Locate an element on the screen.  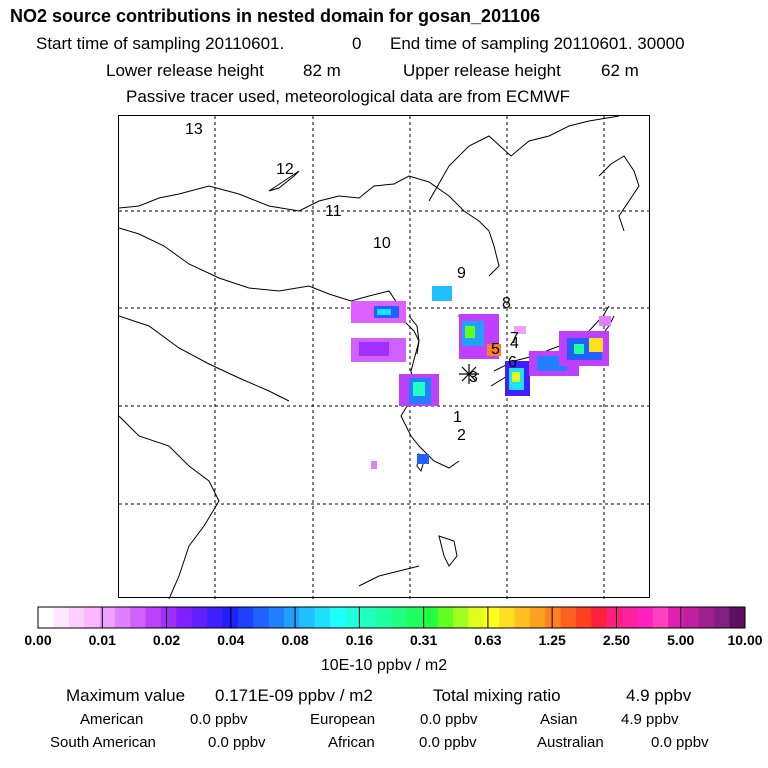
lower-release-value: 82 m is located at coordinates (322, 70).